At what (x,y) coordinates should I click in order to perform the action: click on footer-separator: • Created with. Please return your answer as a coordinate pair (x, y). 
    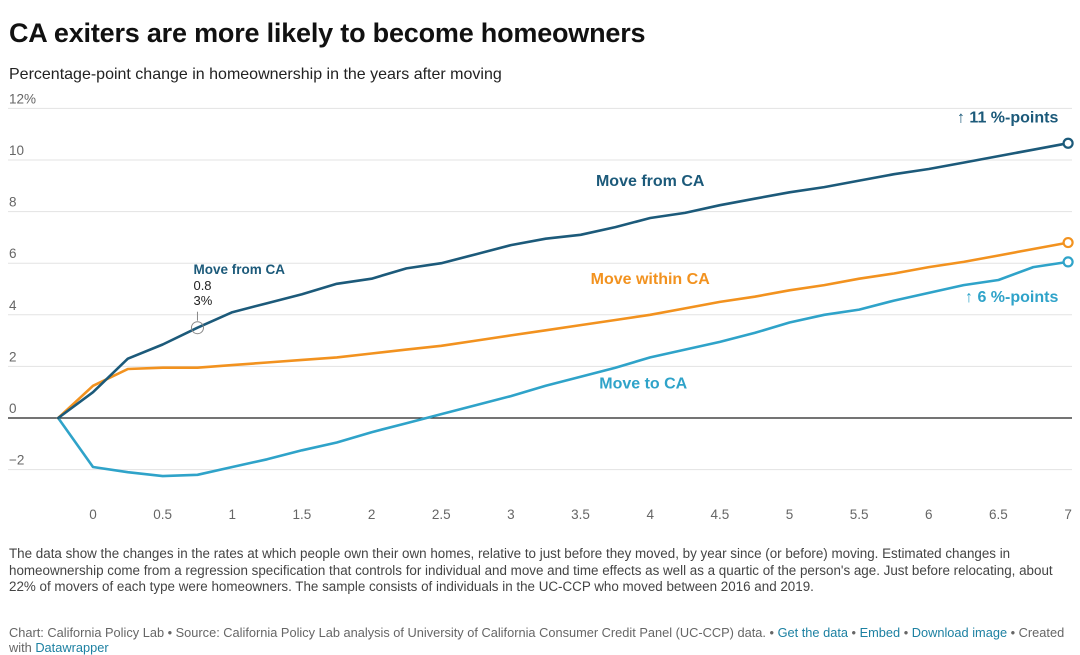
    Looking at the image, I should click on (537, 640).